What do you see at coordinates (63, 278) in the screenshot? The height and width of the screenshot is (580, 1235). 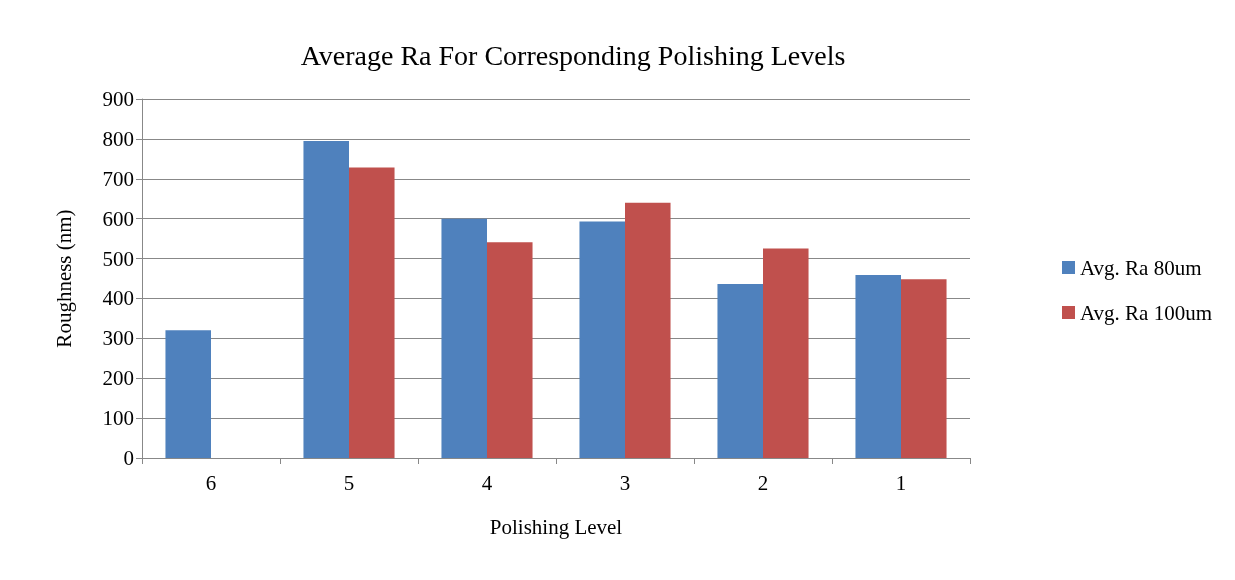 I see `y-axis-title: Roughness (nm)` at bounding box center [63, 278].